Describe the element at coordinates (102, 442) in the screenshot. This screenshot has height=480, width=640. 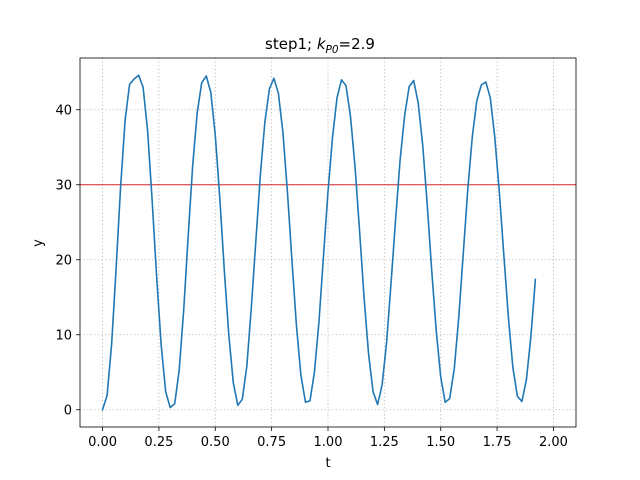
I see `x-tick-label: 0.00` at that location.